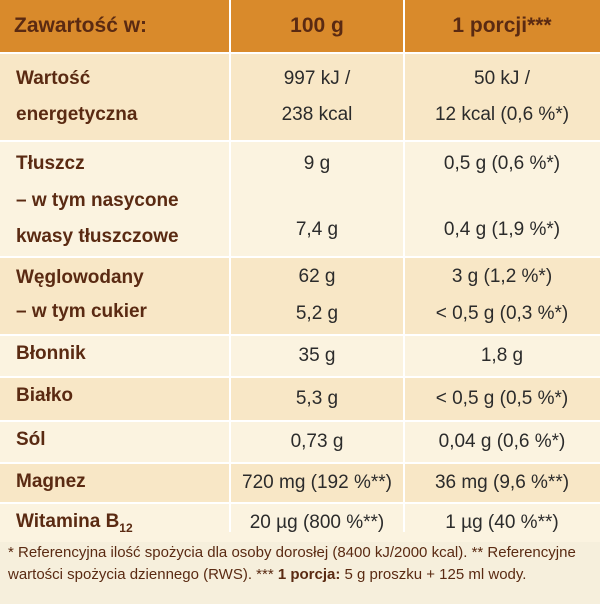 This screenshot has width=600, height=604. Describe the element at coordinates (97, 200) in the screenshot. I see `row-label-line1: – w tym nasycone` at that location.